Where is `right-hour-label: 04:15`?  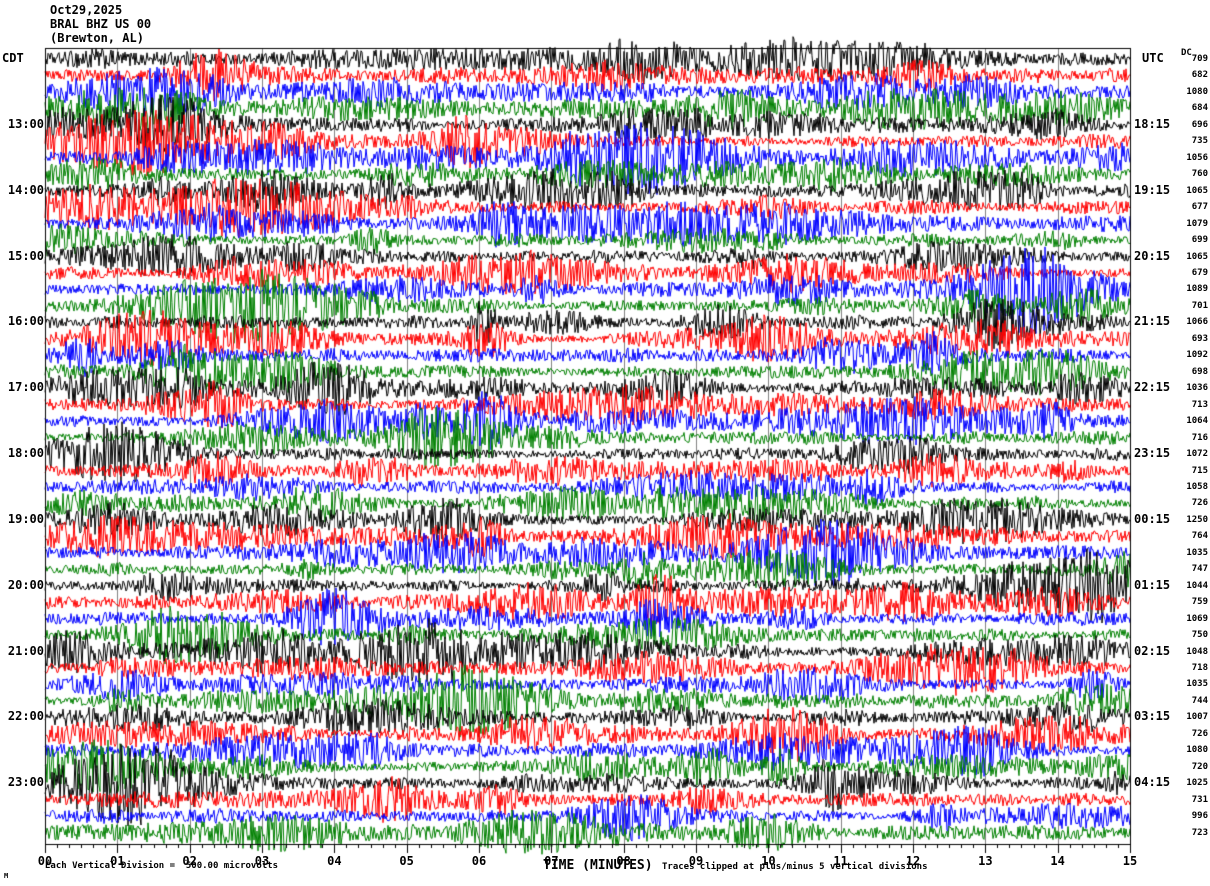
right-hour-label: 04:15 is located at coordinates (1152, 782).